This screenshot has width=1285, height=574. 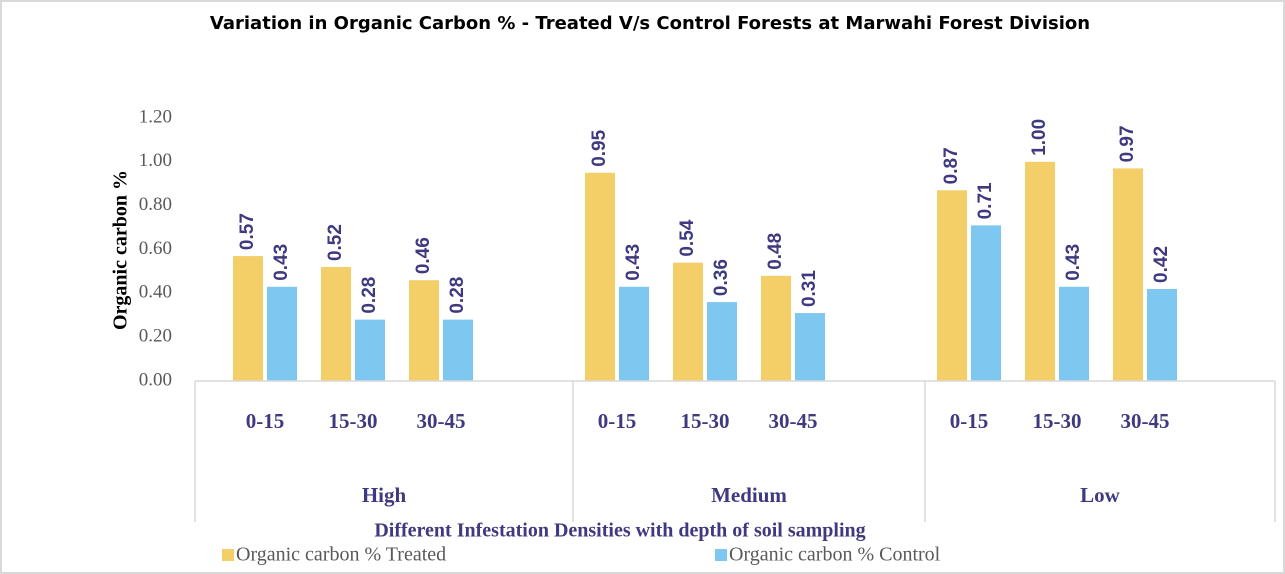 I want to click on data-label: 0.36, so click(x=721, y=277).